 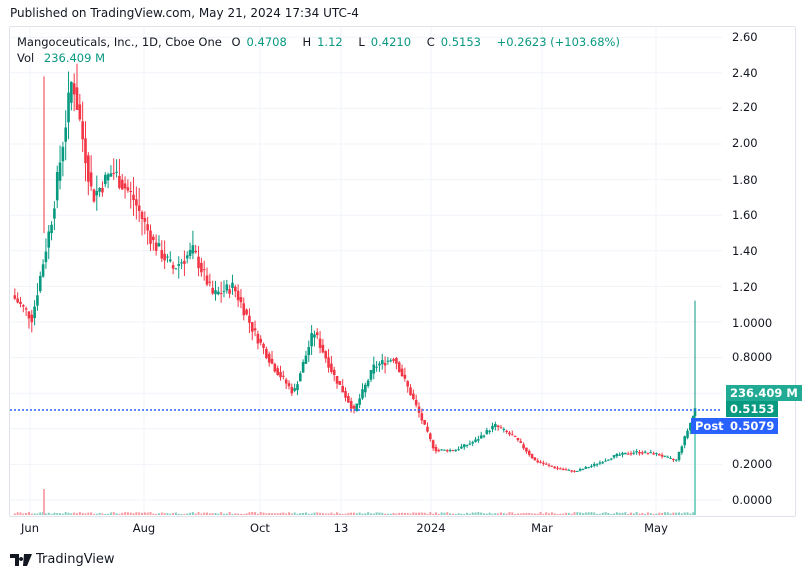 I want to click on y-tick: 2.00, so click(x=745, y=143).